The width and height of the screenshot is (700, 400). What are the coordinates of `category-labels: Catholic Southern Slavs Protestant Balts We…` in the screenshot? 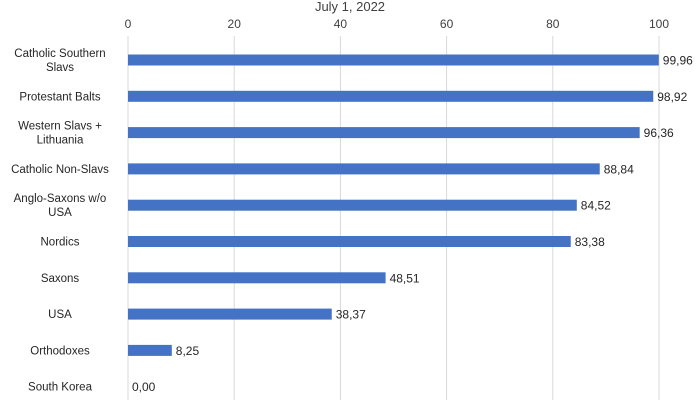 It's located at (60, 221).